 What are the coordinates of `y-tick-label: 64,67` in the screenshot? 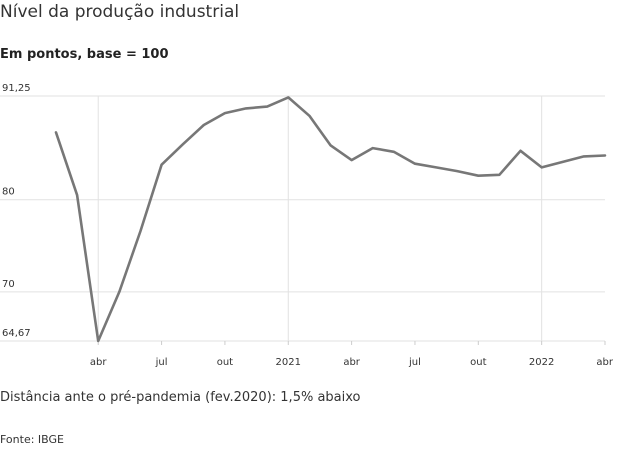 It's located at (16, 333).